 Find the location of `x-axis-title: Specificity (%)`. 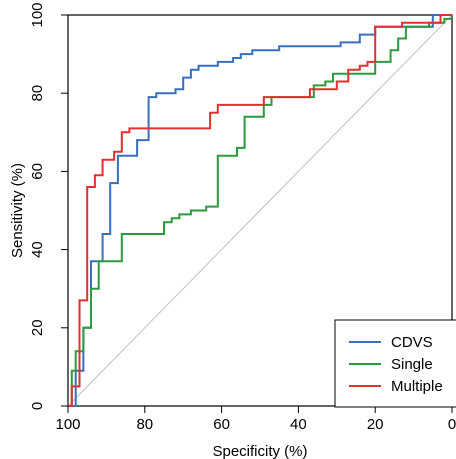

x-axis-title: Specificity (%) is located at coordinates (259, 451).